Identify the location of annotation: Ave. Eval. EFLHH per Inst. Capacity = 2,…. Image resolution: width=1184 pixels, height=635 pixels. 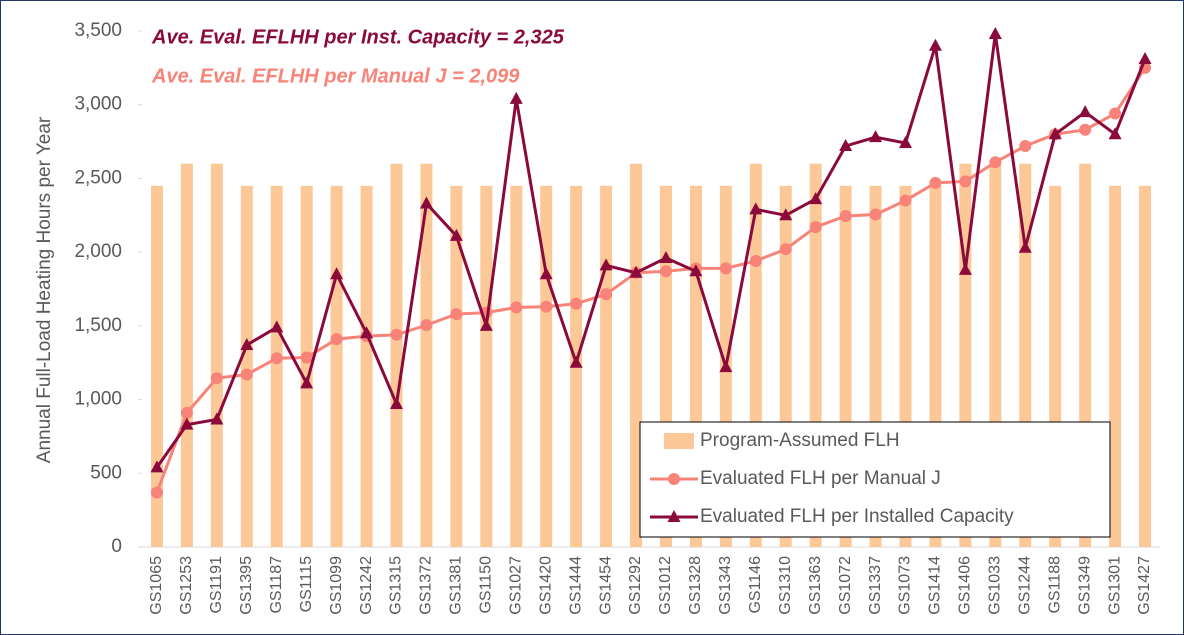
(358, 37).